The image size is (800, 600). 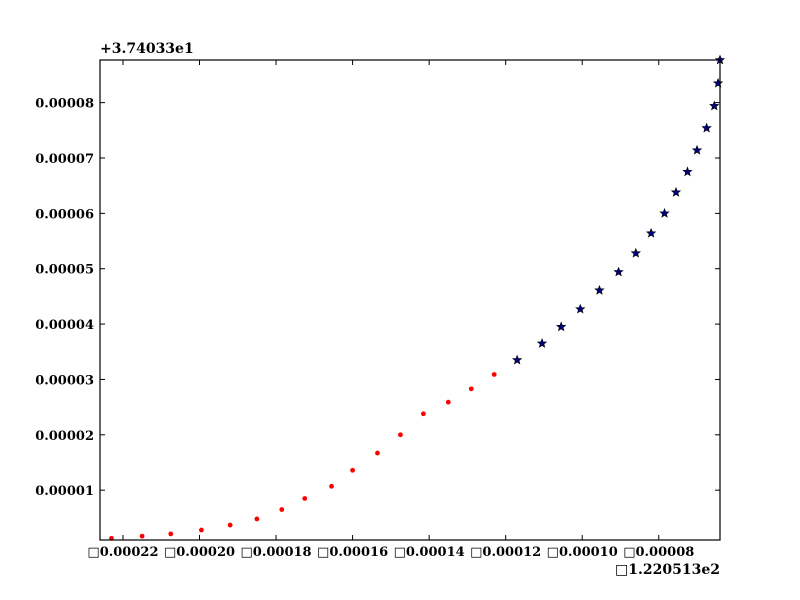 What do you see at coordinates (64, 159) in the screenshot?
I see `y-tick-label: 0.00007` at bounding box center [64, 159].